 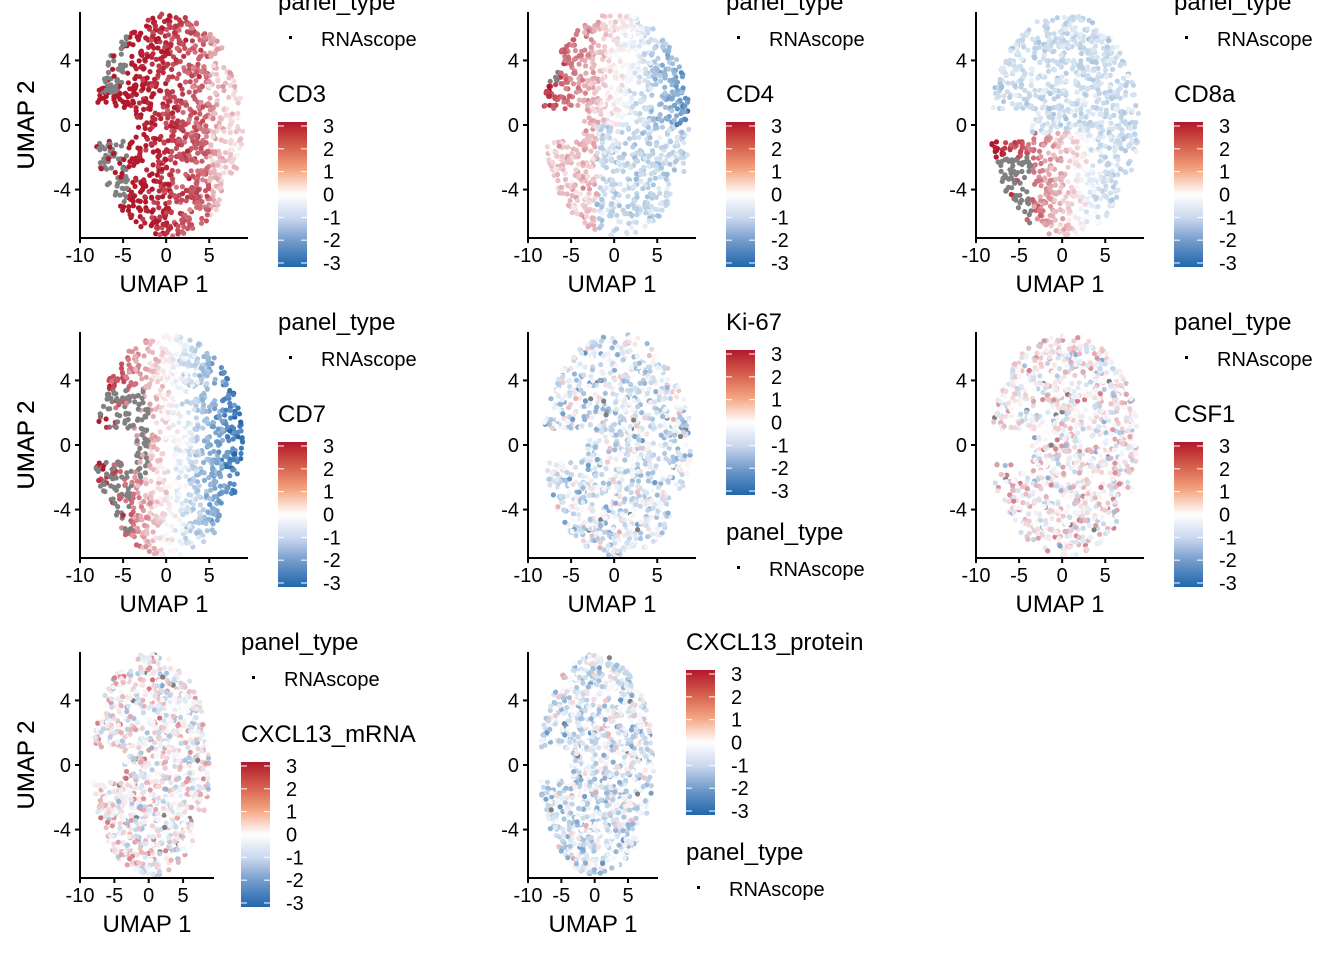 What do you see at coordinates (166, 576) in the screenshot?
I see `x-tick-label: 0` at bounding box center [166, 576].